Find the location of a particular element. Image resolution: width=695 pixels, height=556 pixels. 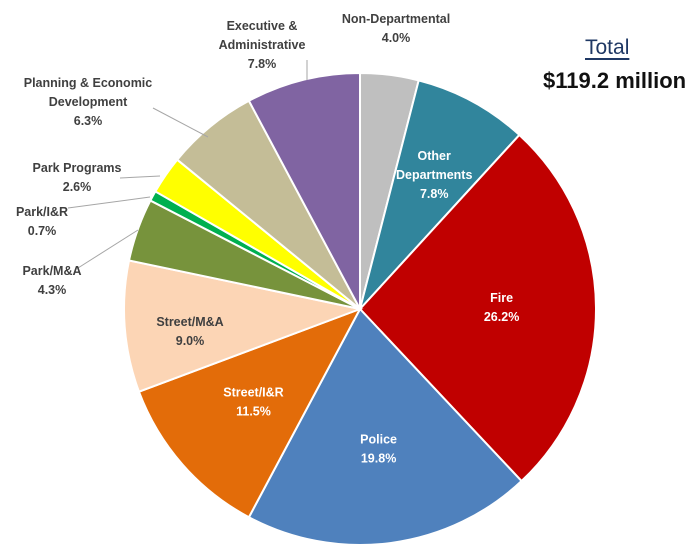

pie-slice-other-departments is located at coordinates (440, 194).